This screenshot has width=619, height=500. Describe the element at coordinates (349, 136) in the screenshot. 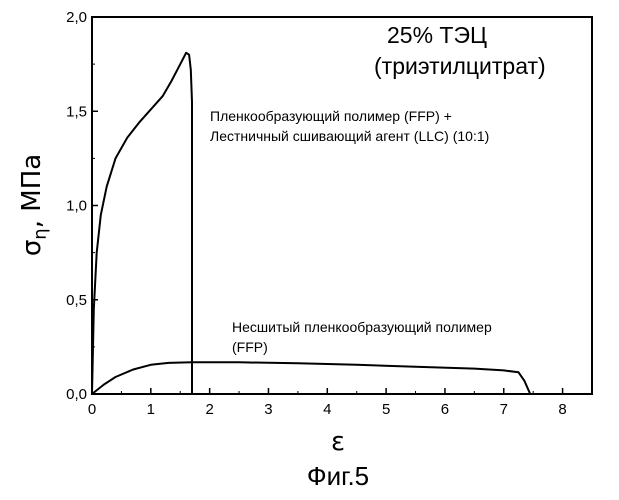

I see `annotation-crosslinked-line-2: Лестничный сшивающий агент (LLC) (10:1)` at that location.